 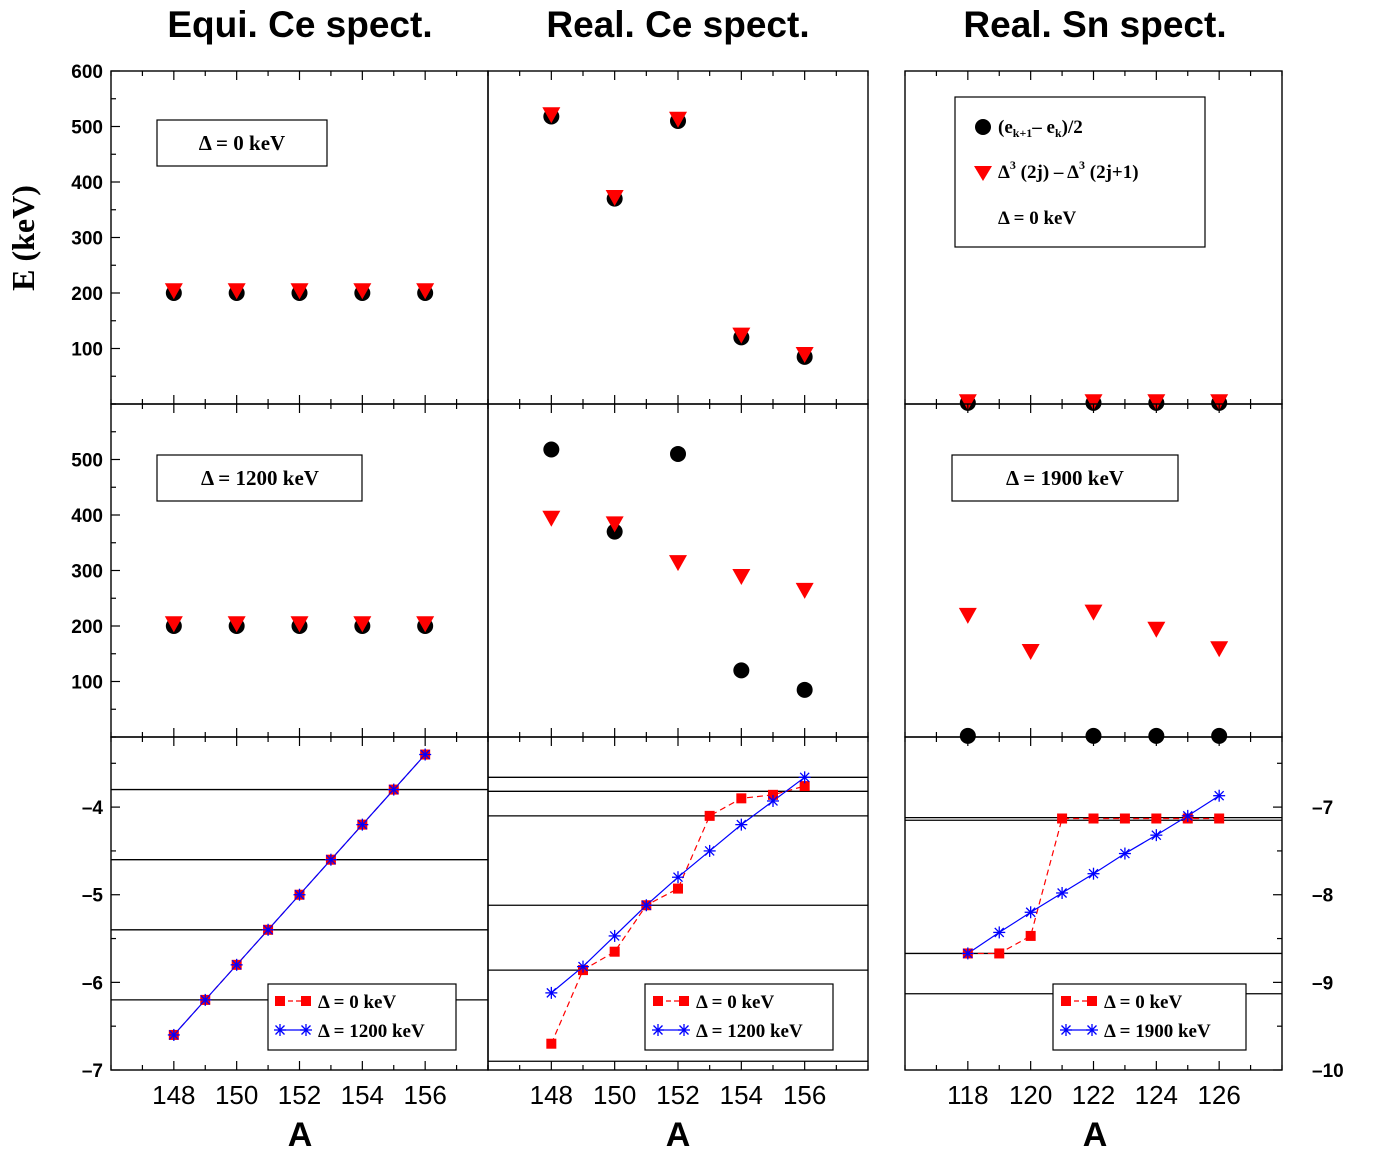 I want to click on y-tick-label: –4, so click(x=93, y=808).